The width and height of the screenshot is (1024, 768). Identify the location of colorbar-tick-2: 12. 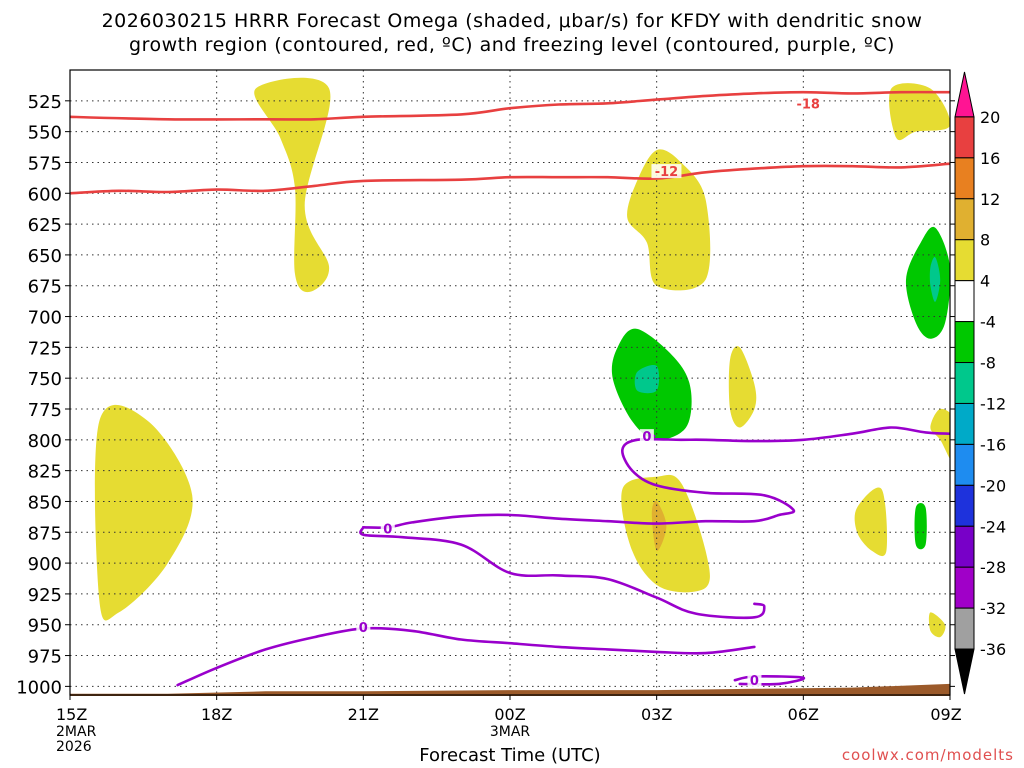
(990, 199).